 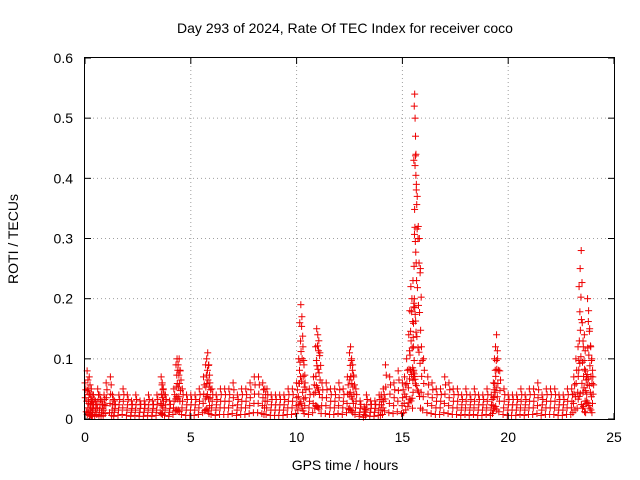 I want to click on y-tick-label: 0.3, so click(x=64, y=239).